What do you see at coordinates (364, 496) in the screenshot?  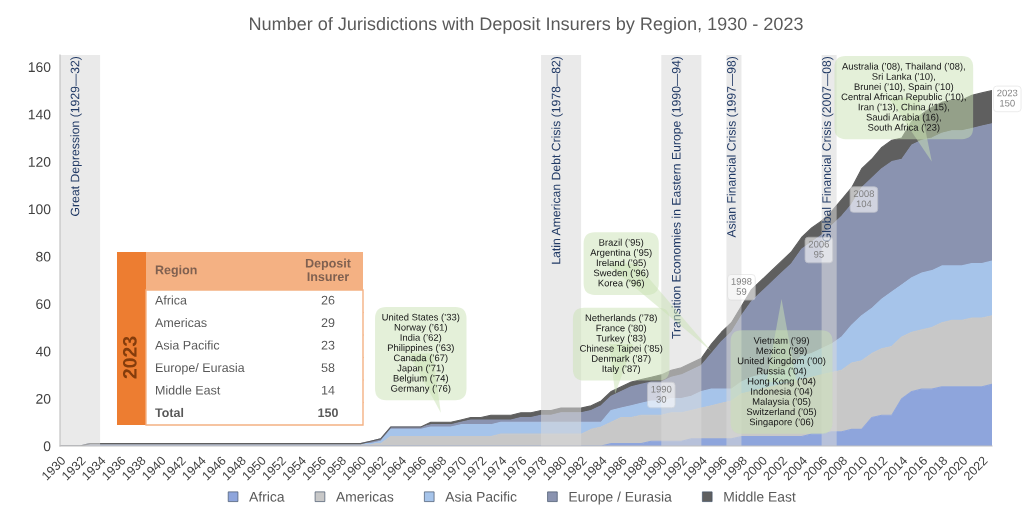 I see `legend-label: Americas` at bounding box center [364, 496].